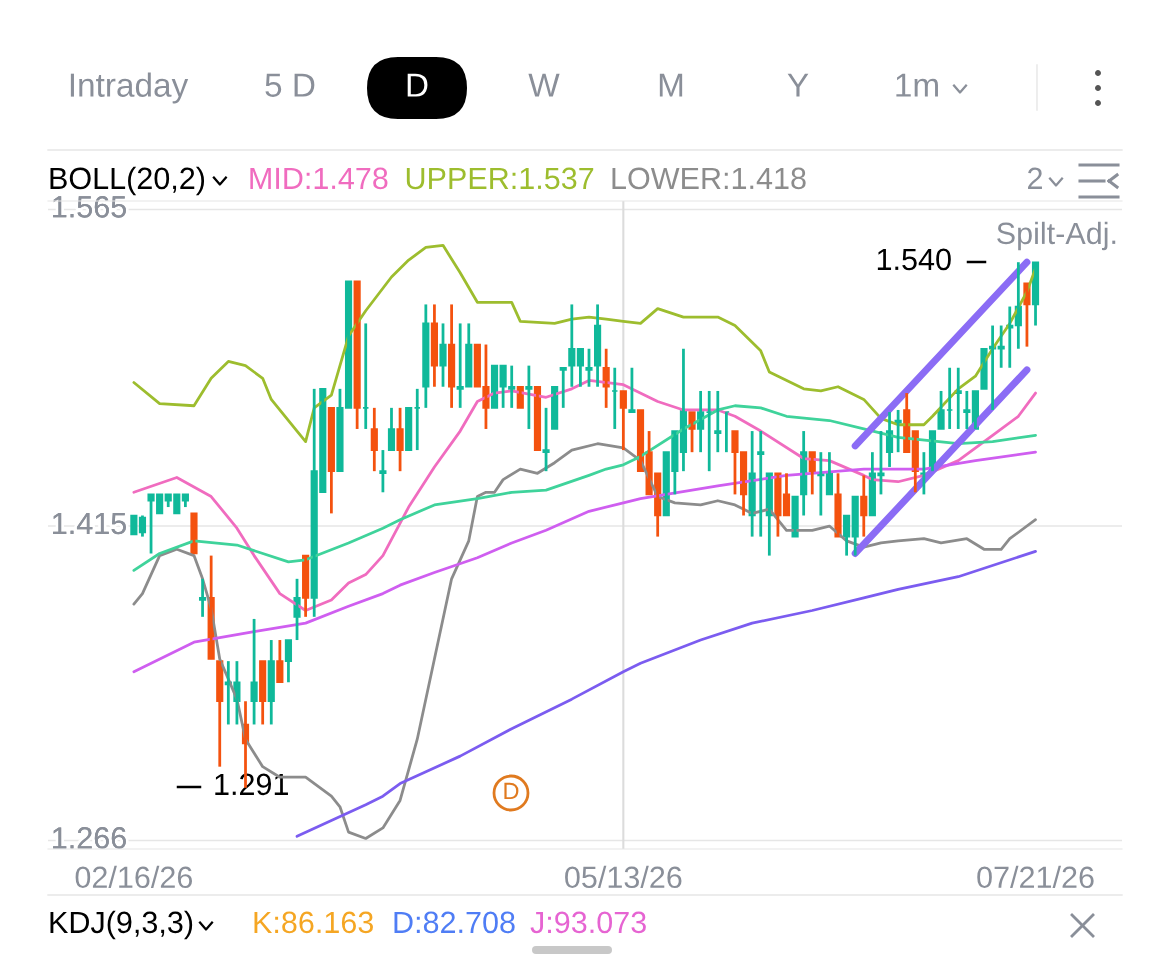  I want to click on x-tick-label: 05/13/26, so click(623, 877).